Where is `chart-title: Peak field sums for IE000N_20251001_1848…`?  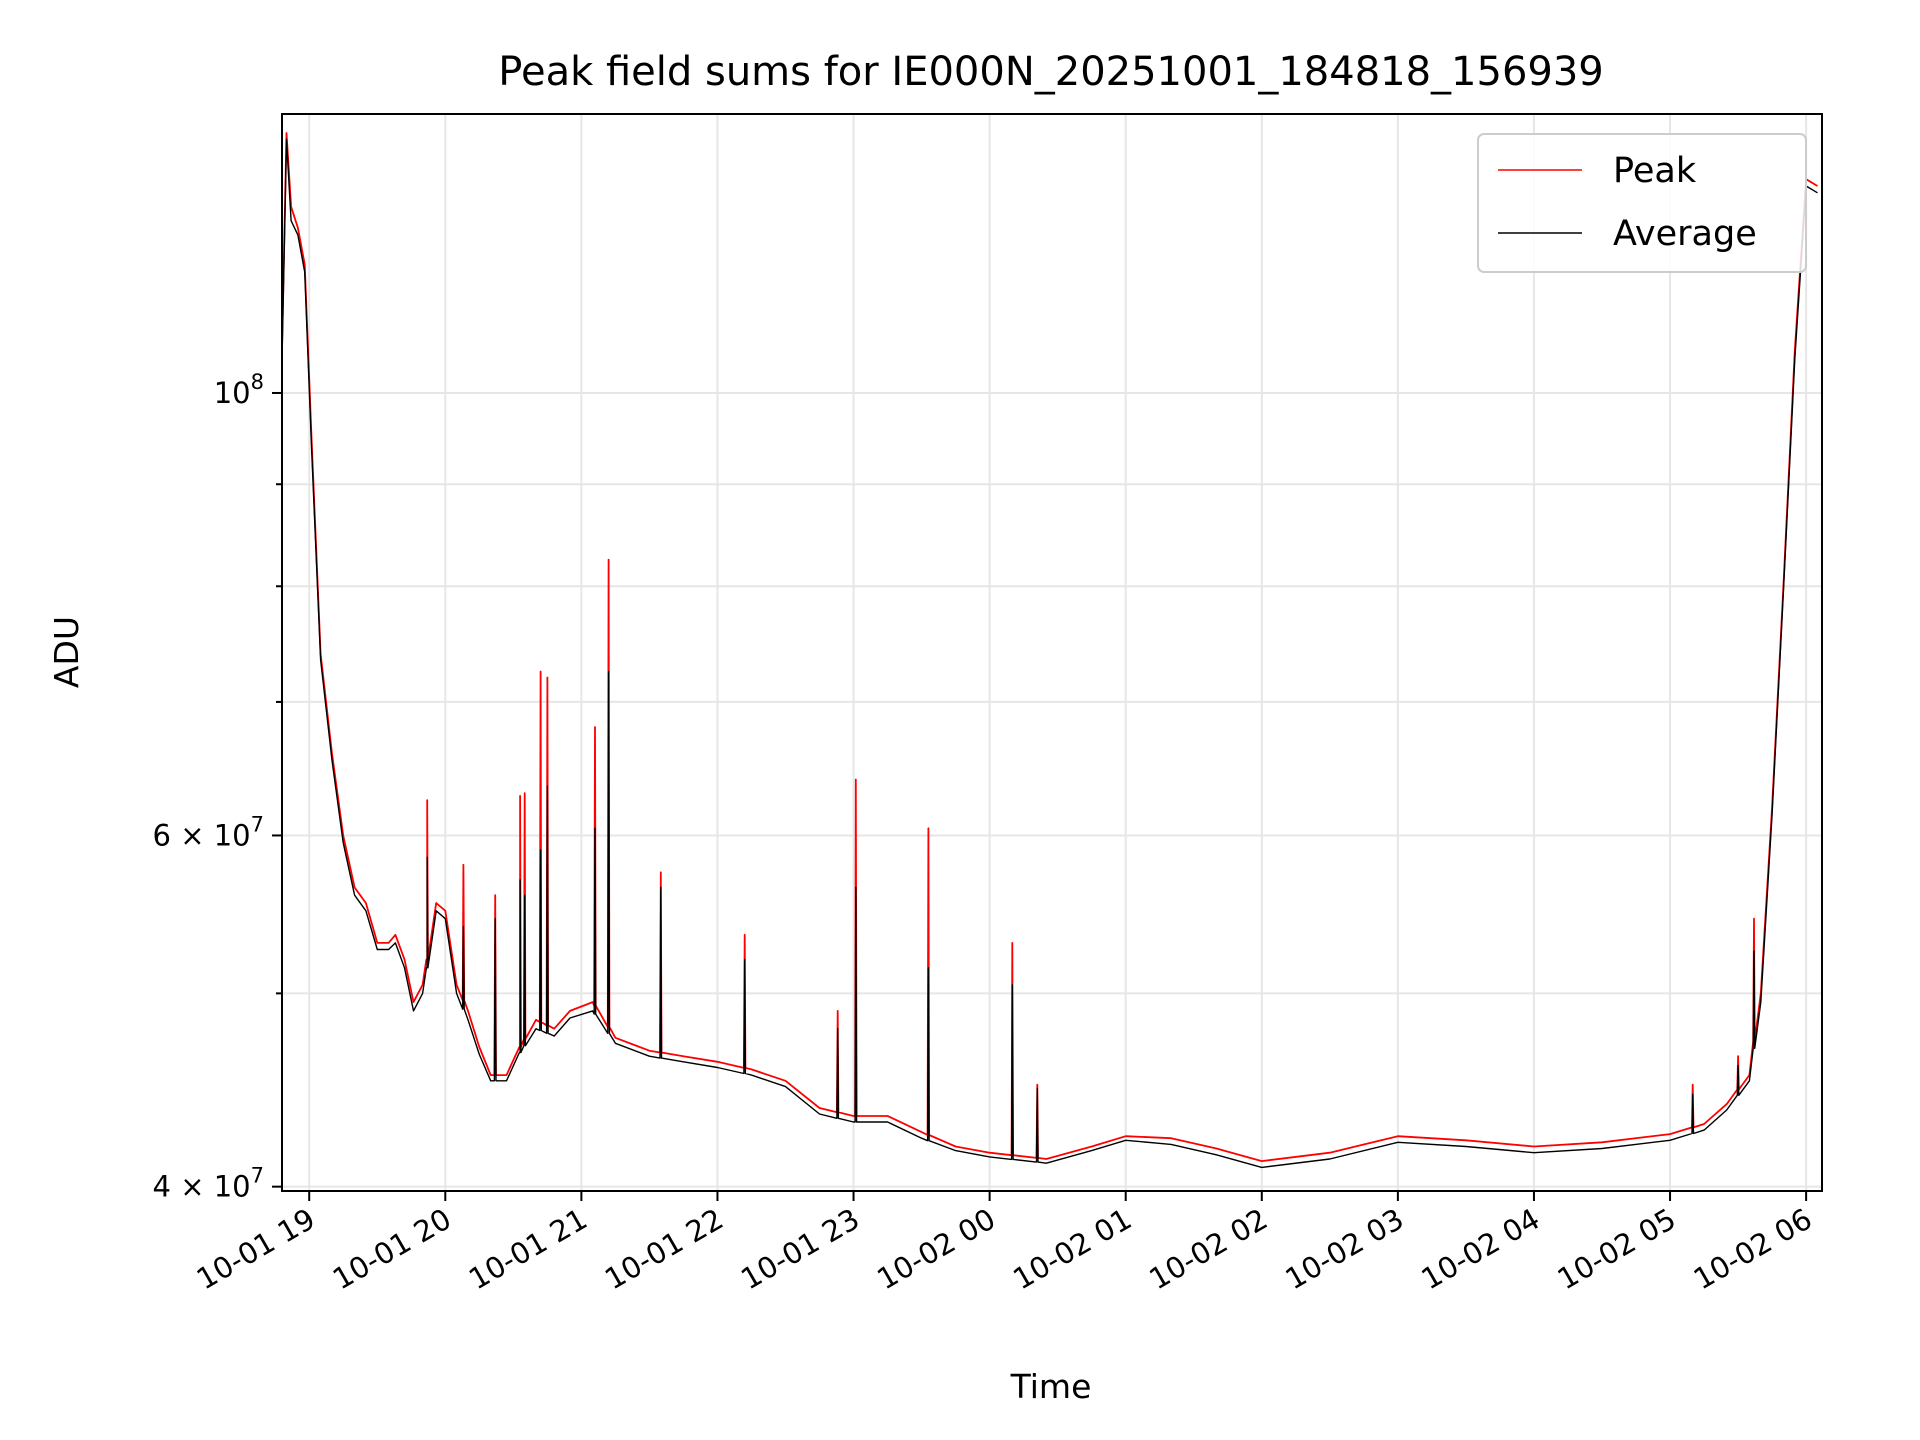 chart-title: Peak field sums for IE000N_20251001_1848… is located at coordinates (1050, 72).